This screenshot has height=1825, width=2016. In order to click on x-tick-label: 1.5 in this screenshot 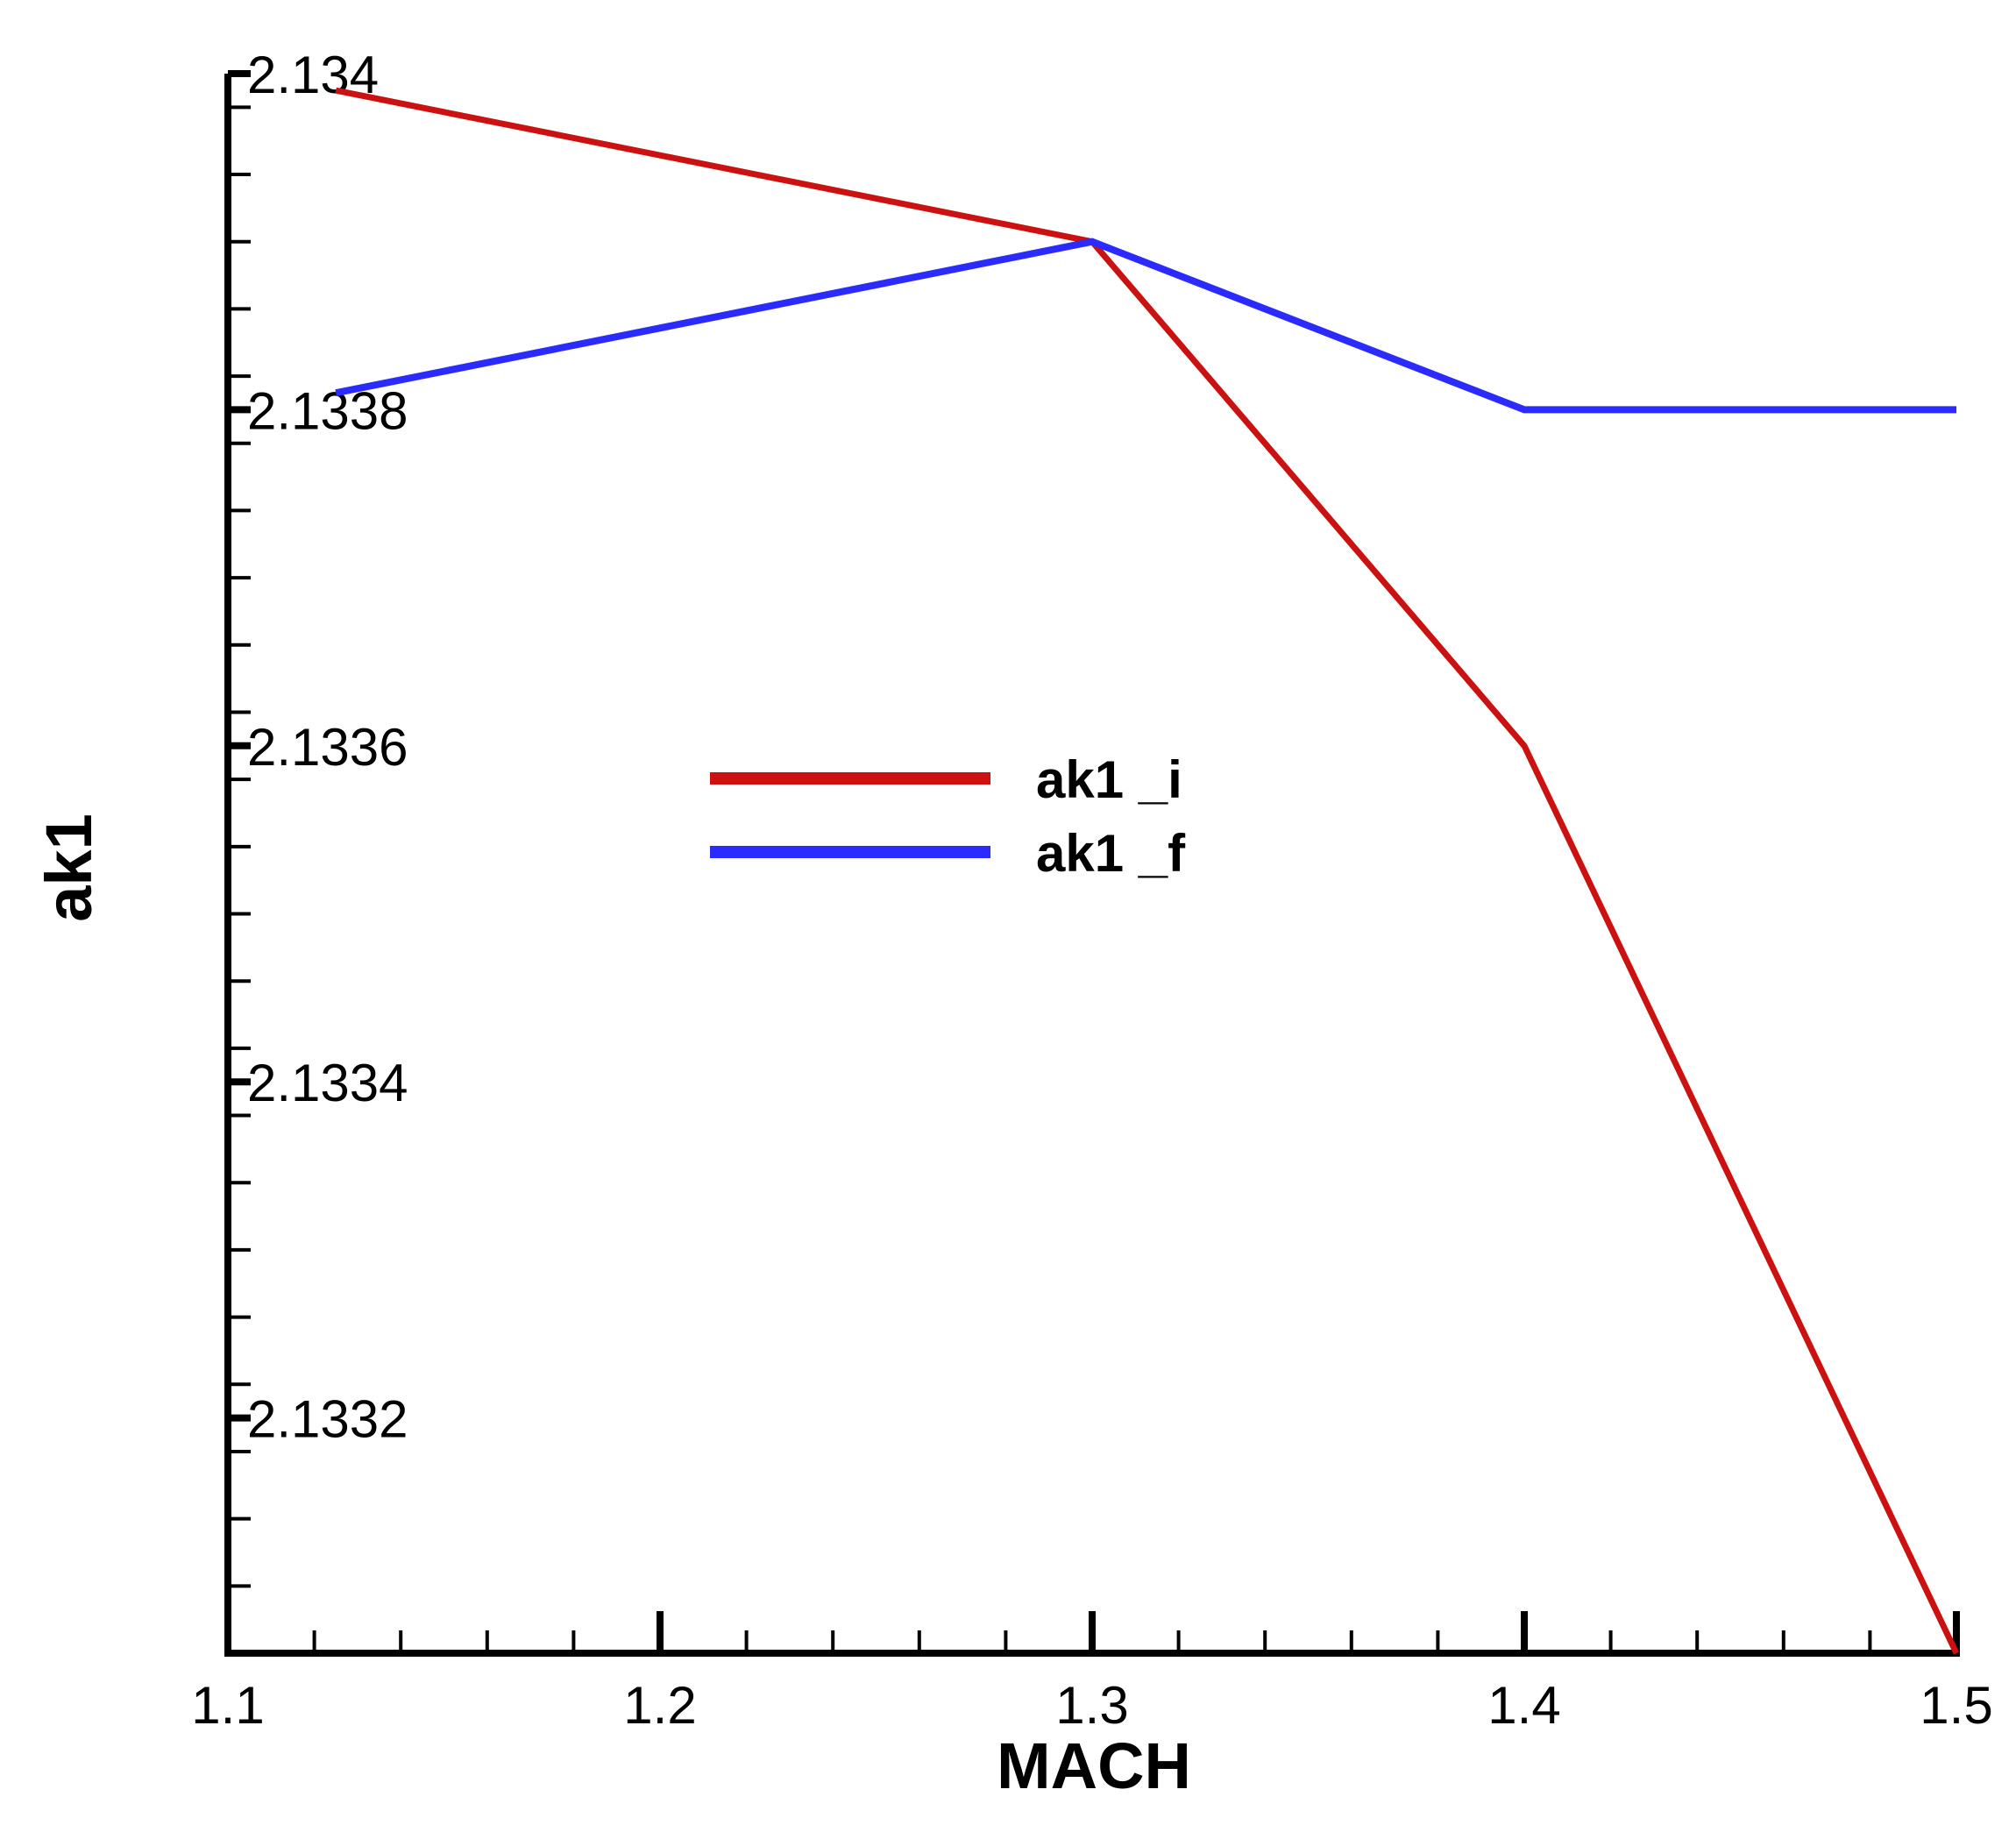, I will do `click(1956, 1706)`.